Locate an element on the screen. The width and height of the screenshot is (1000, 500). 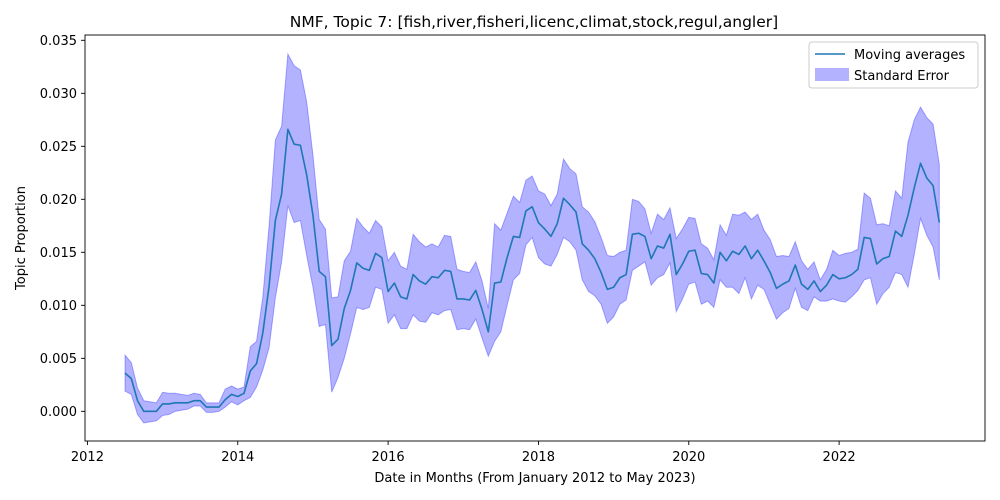
legend: Moving averages Standard Error is located at coordinates (893, 65).